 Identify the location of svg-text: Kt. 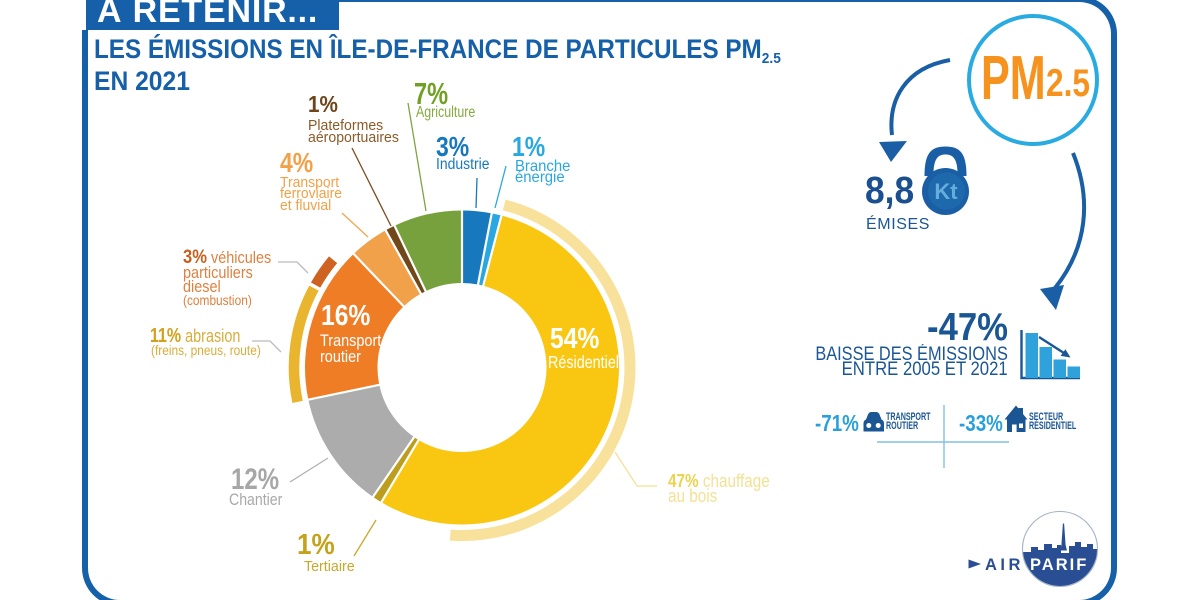
(946, 191).